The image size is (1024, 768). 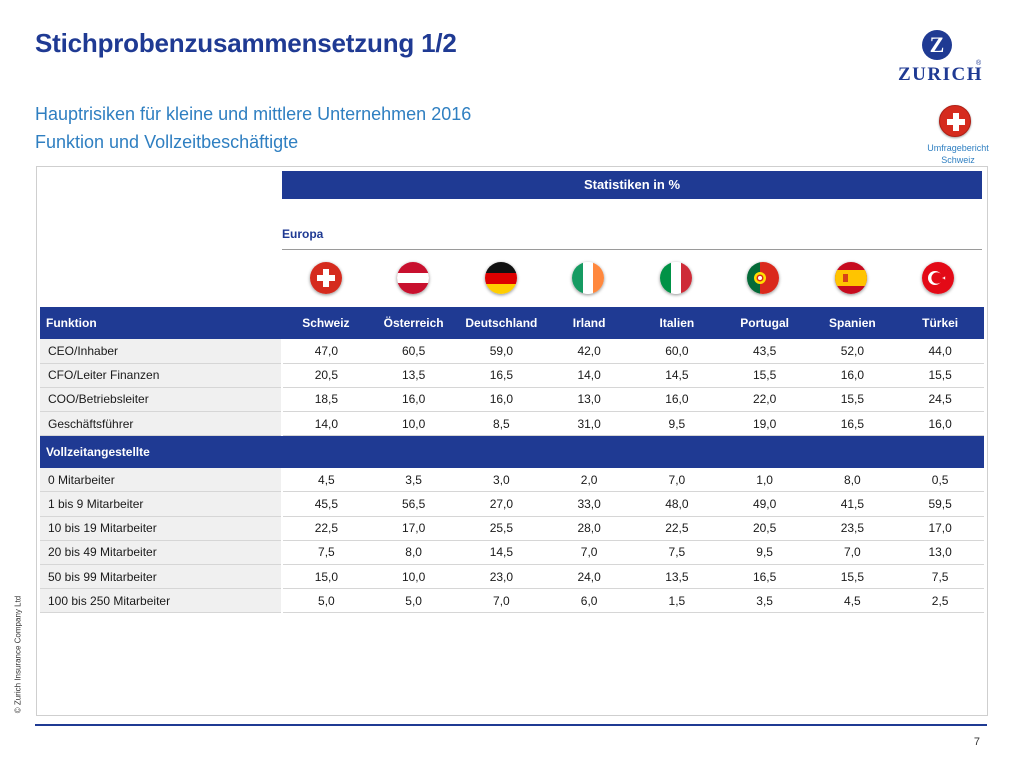 I want to click on row-label: 20 bis 49 Mitarbeiter, so click(x=161, y=553).